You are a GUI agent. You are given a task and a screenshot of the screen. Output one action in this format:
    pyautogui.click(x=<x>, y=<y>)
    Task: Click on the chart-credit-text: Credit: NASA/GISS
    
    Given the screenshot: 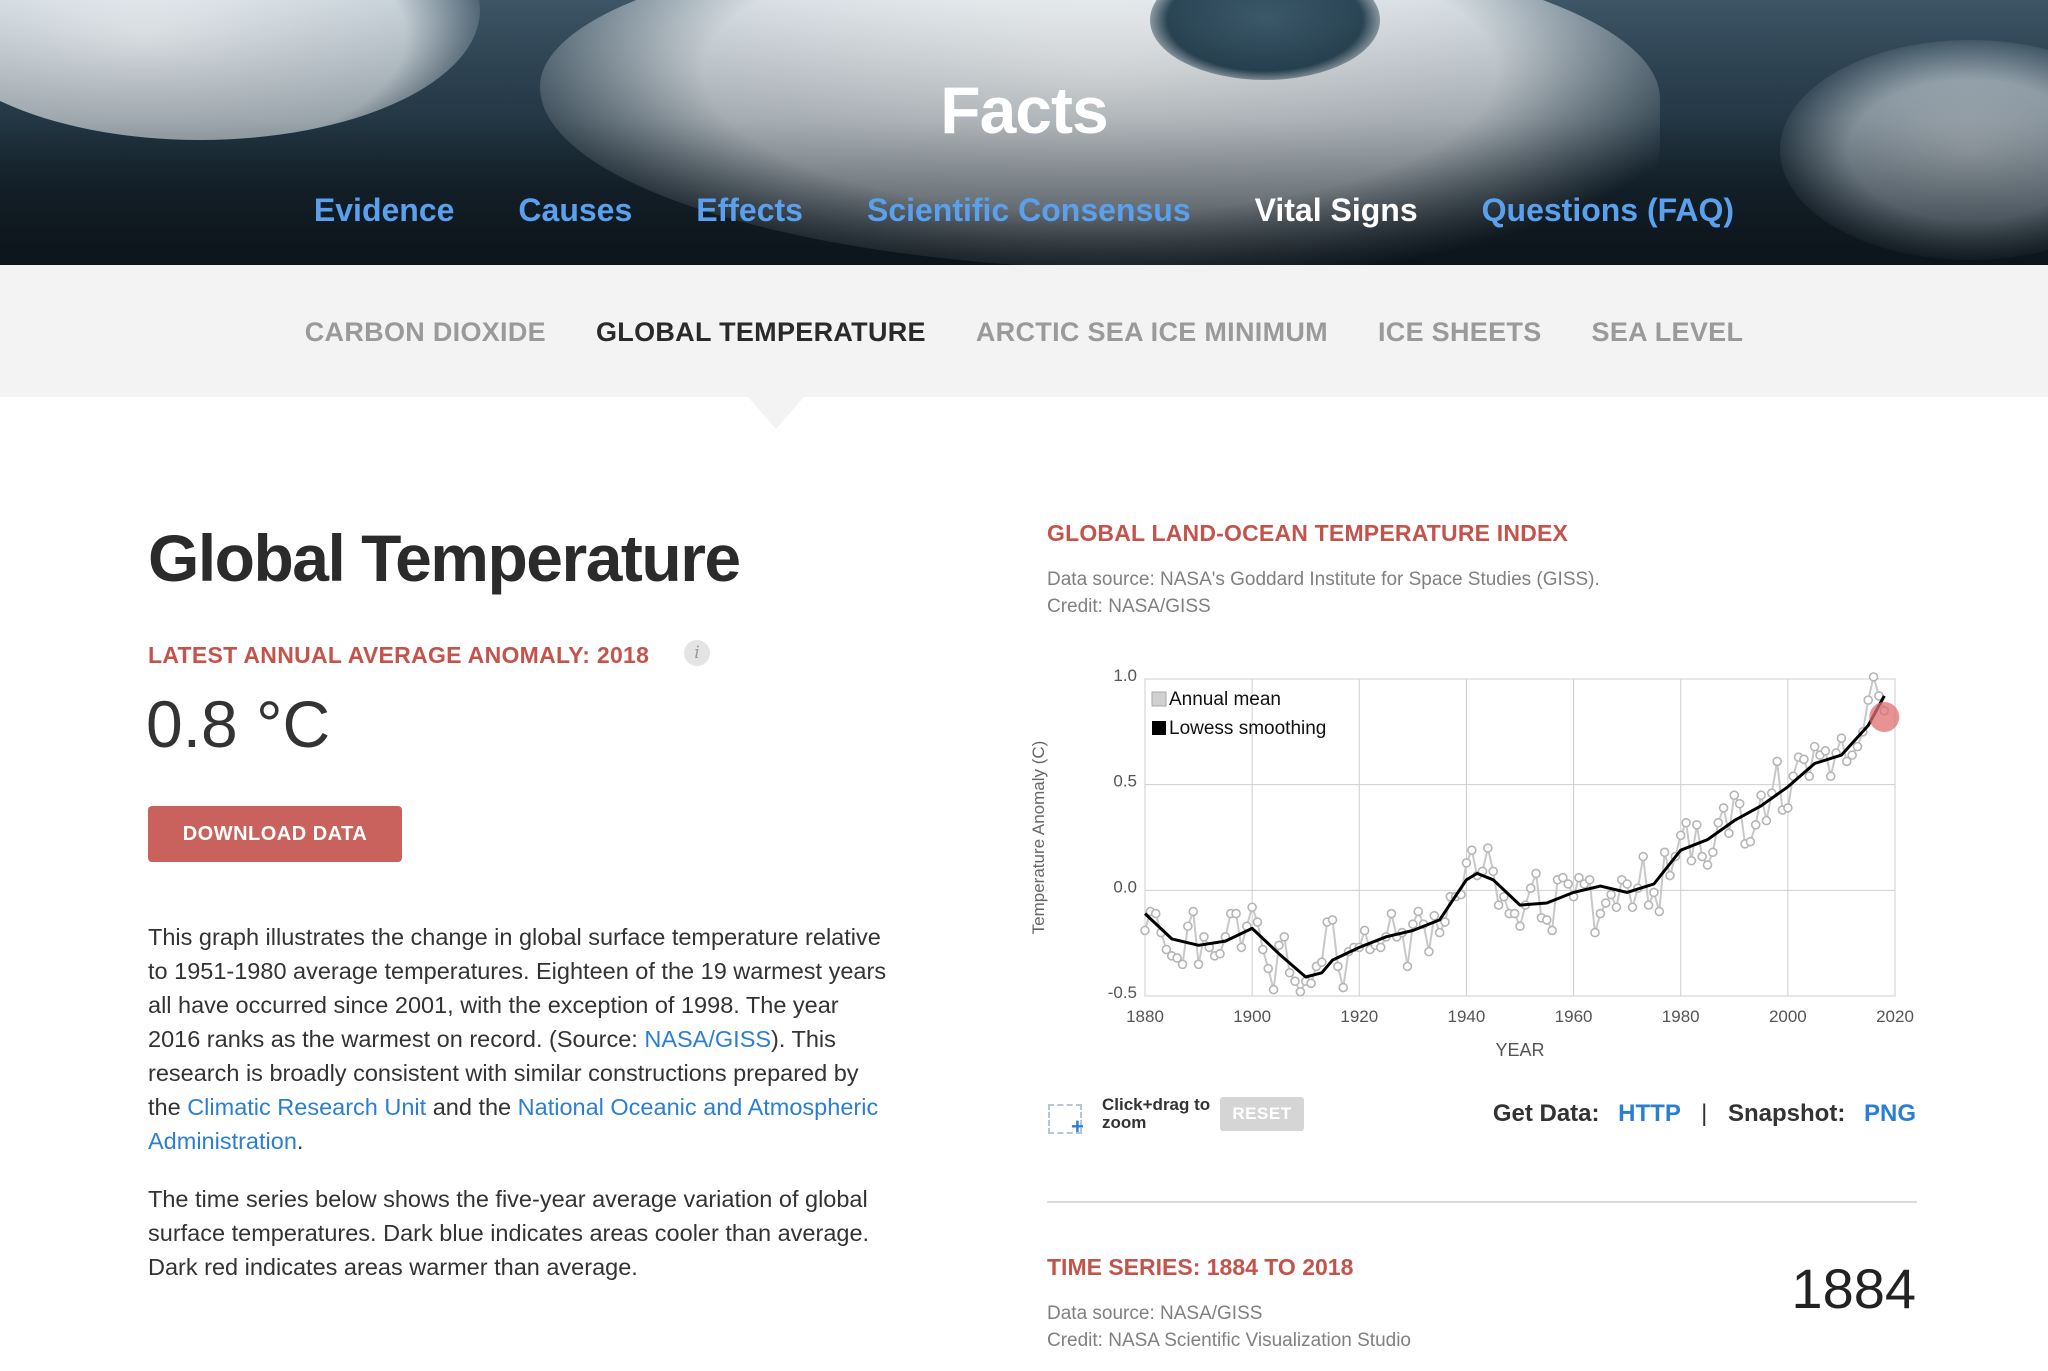 What is the action you would take?
    pyautogui.click(x=1129, y=606)
    